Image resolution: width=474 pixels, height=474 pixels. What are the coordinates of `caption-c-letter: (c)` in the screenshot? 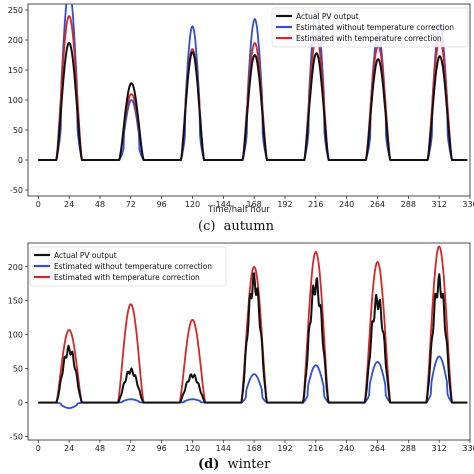 It's located at (206, 226).